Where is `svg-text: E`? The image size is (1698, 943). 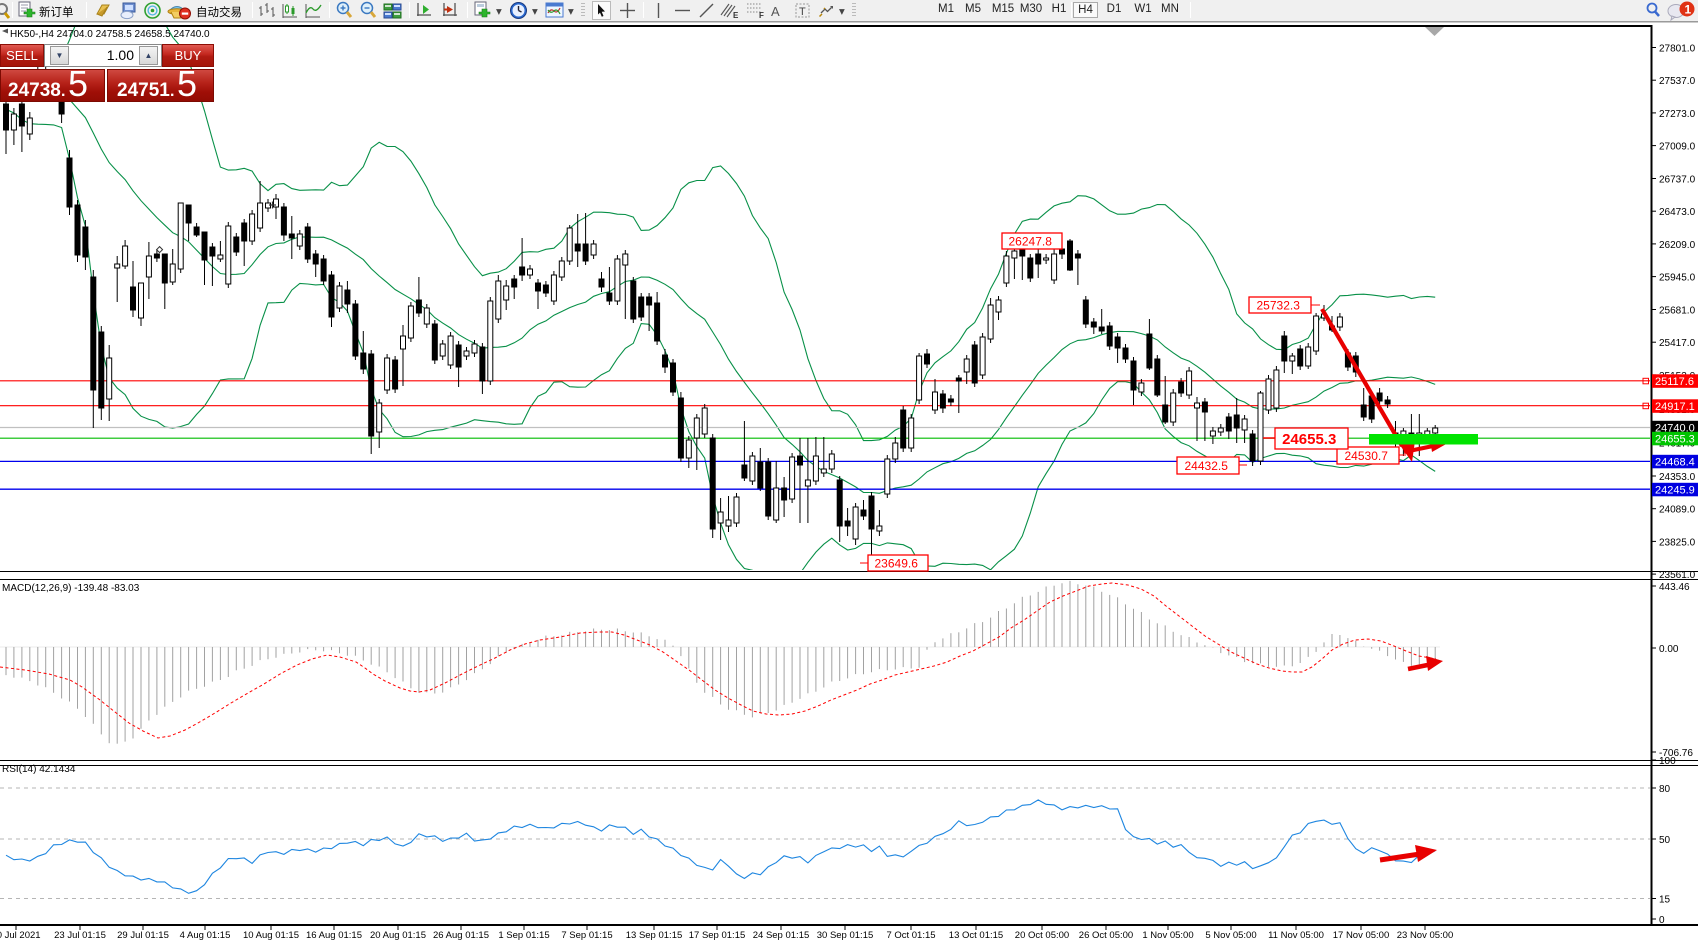 svg-text: E is located at coordinates (736, 15).